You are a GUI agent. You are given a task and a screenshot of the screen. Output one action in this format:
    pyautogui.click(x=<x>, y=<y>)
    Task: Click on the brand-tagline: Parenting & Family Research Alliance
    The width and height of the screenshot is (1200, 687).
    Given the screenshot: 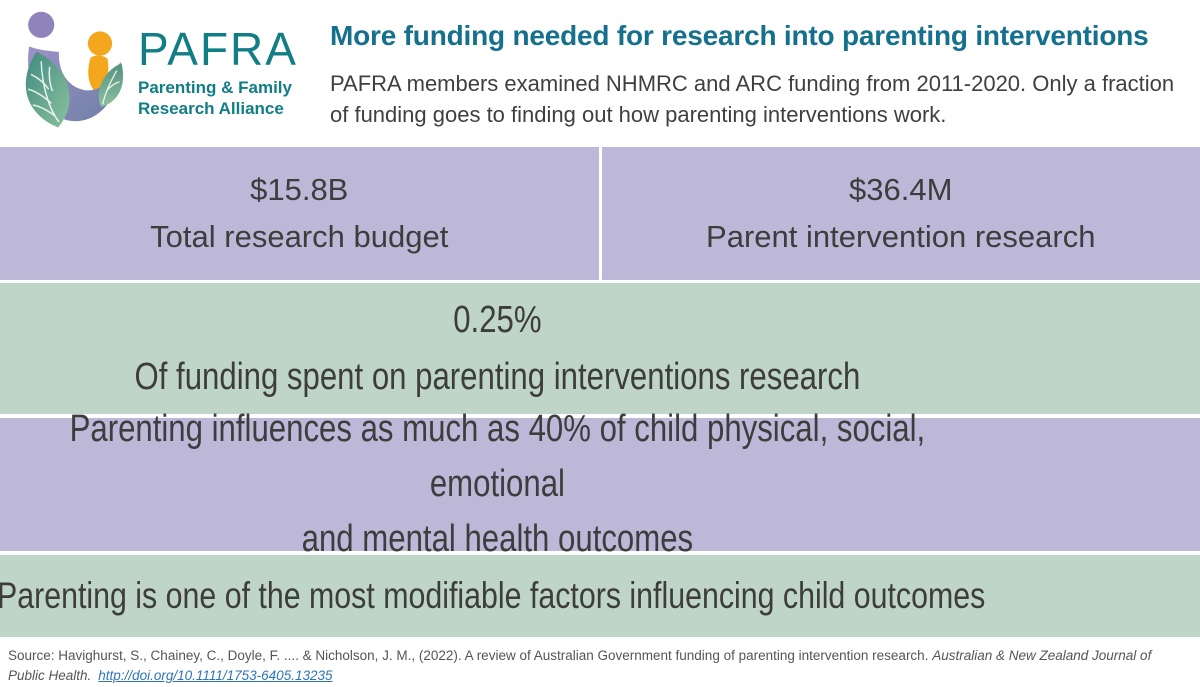 What is the action you would take?
    pyautogui.click(x=215, y=98)
    